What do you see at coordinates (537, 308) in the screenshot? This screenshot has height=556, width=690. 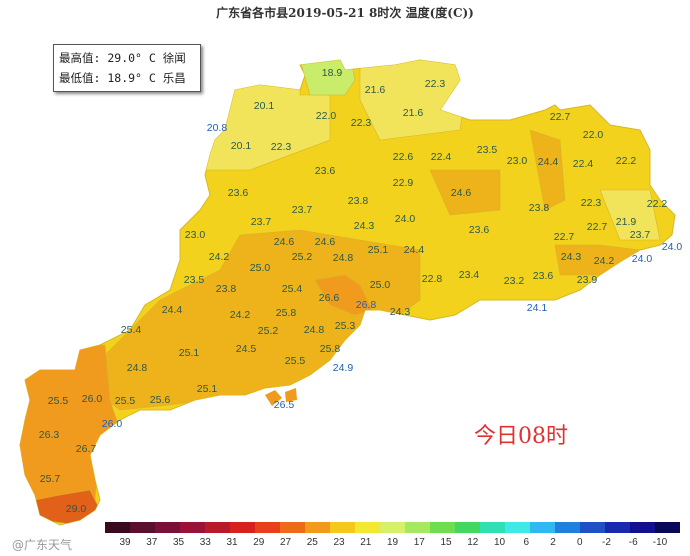 I see `station-temperature-label: 24.1` at bounding box center [537, 308].